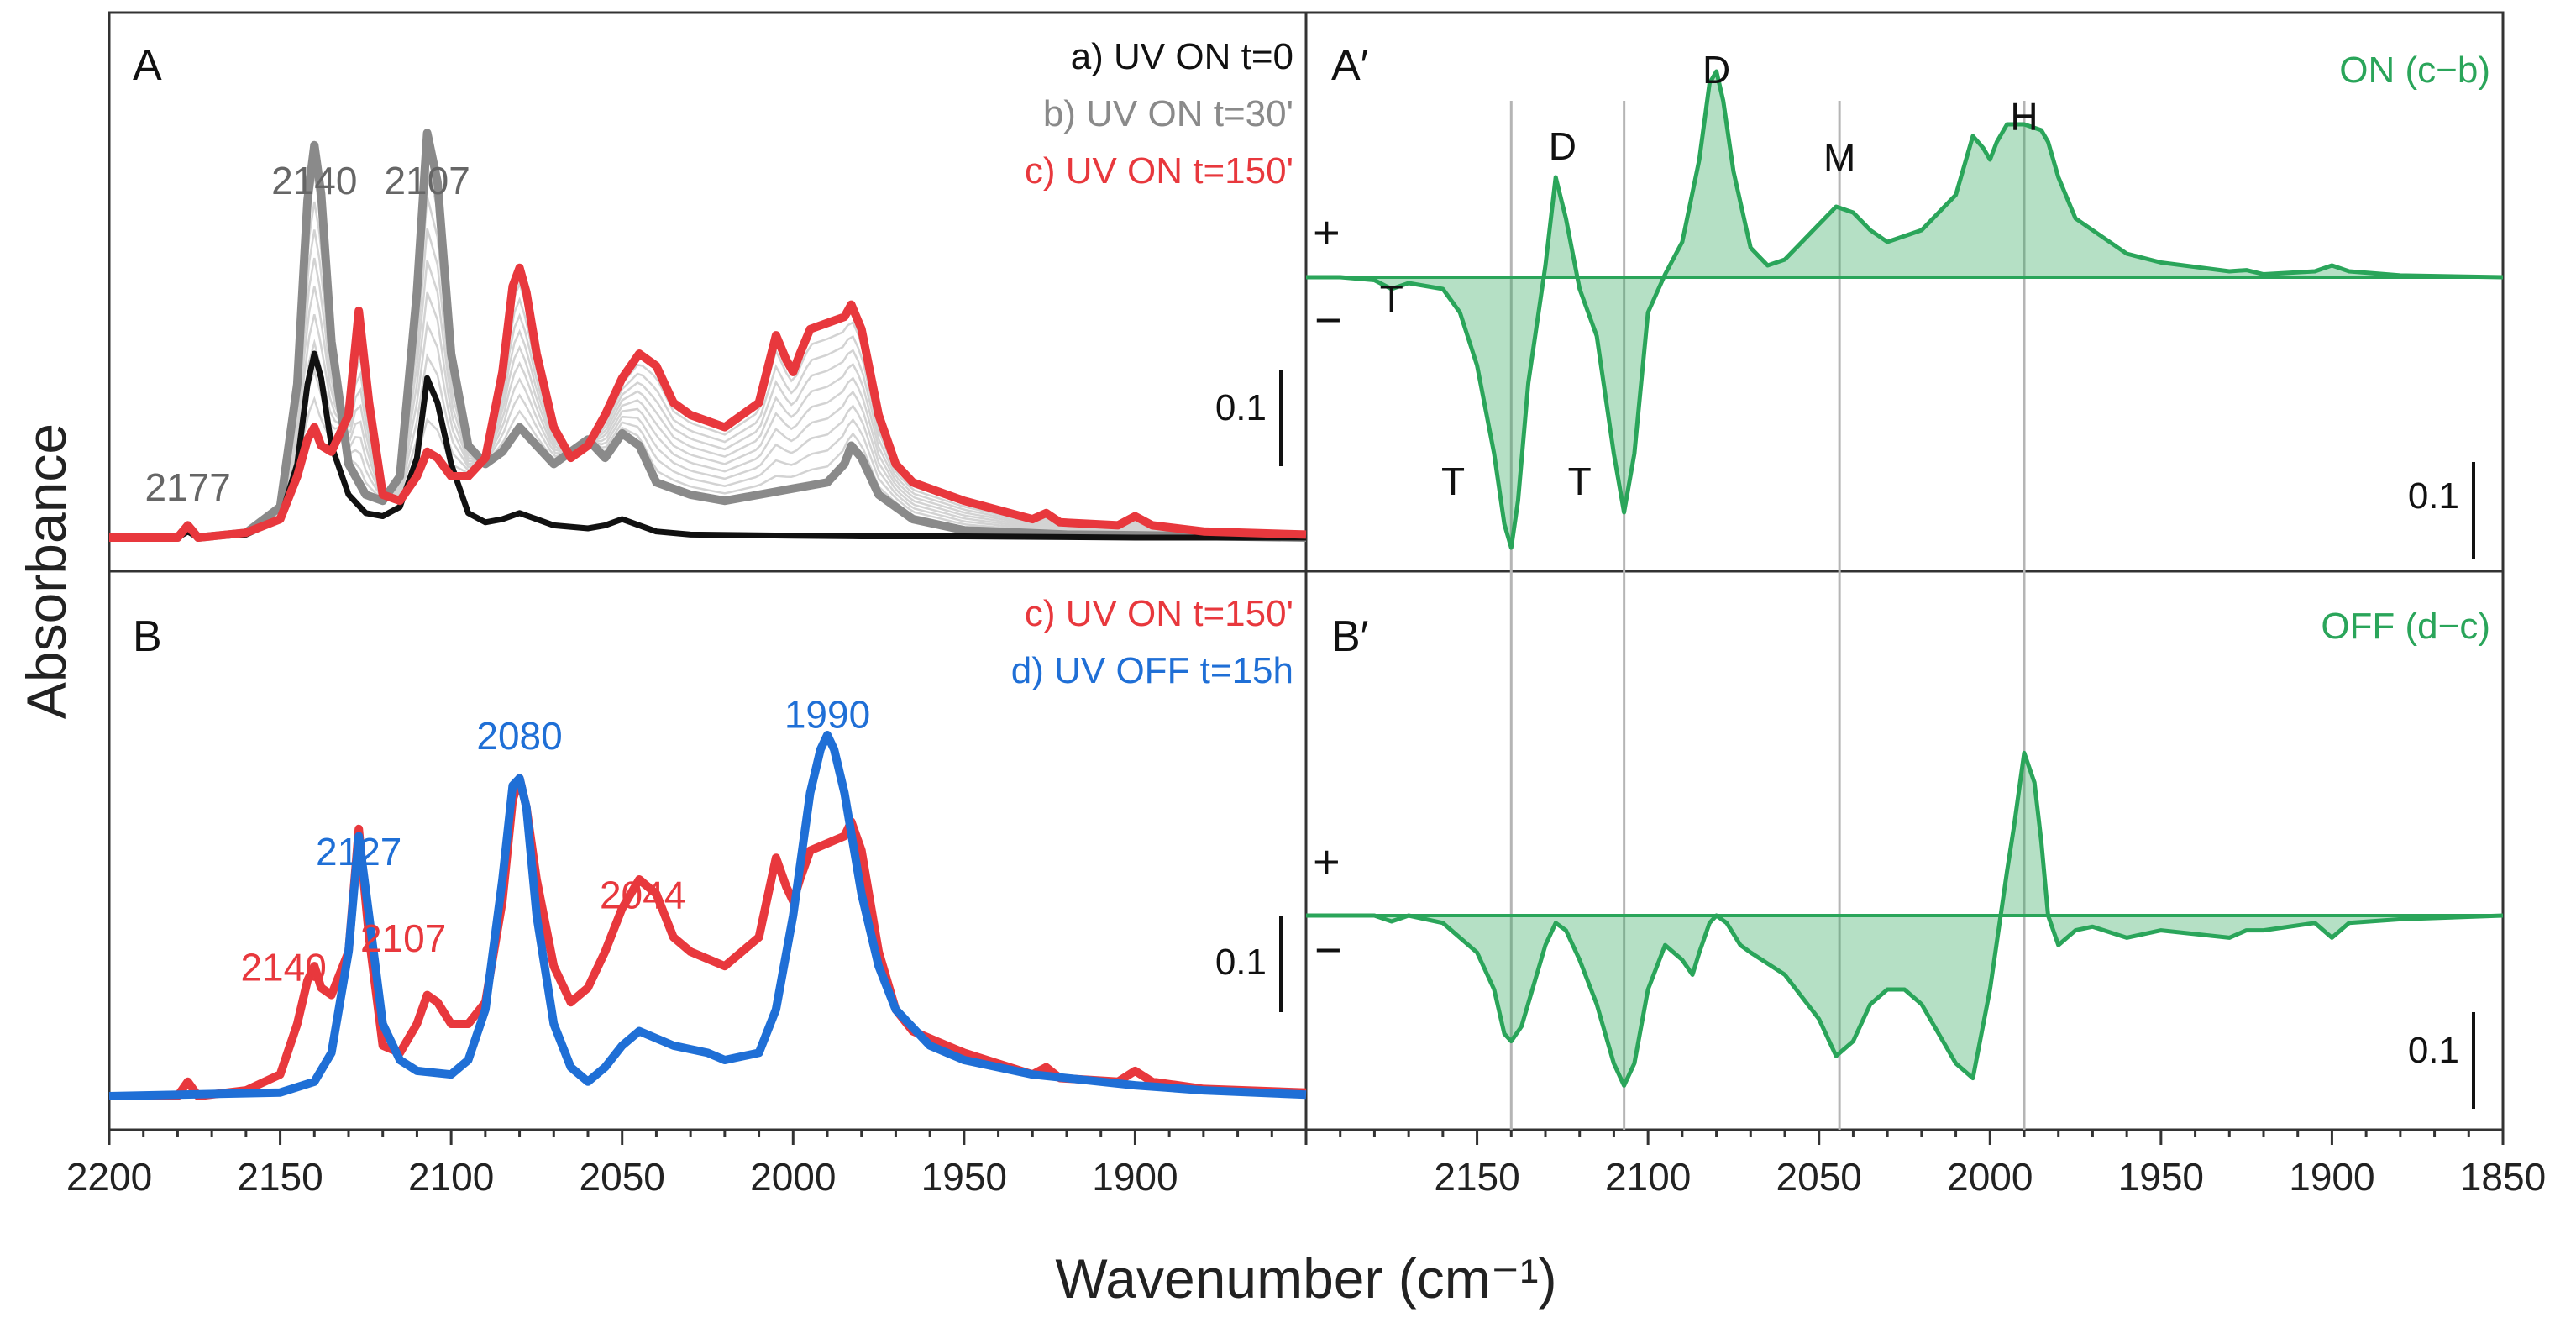 The height and width of the screenshot is (1328, 2576). Describe the element at coordinates (280, 1177) in the screenshot. I see `left-tick-label: 2150` at that location.